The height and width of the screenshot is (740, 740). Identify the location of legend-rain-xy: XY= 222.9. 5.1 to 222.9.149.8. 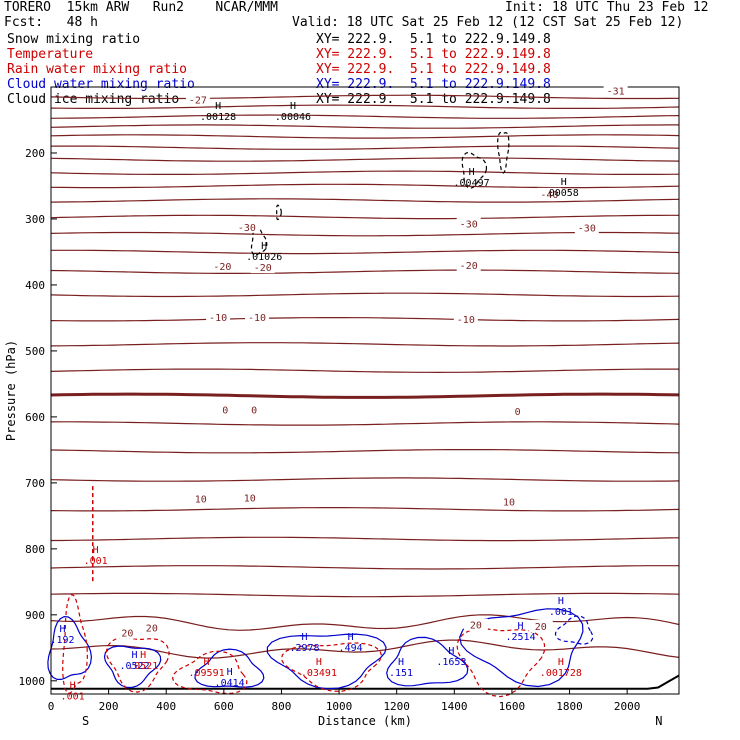
(433, 69).